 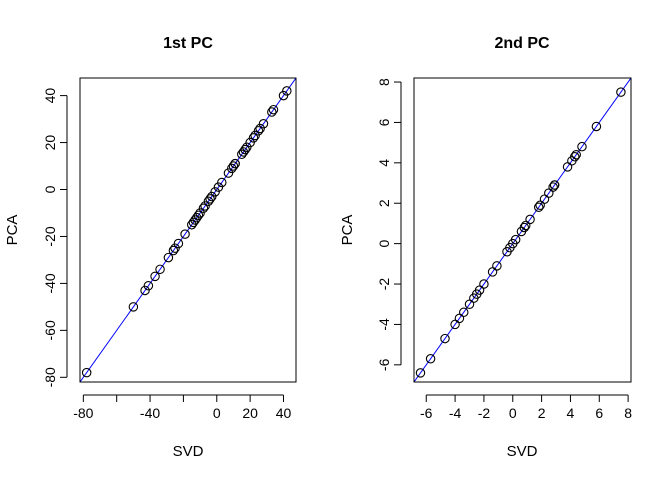 What do you see at coordinates (150, 413) in the screenshot?
I see `x-tick-label: -40` at bounding box center [150, 413].